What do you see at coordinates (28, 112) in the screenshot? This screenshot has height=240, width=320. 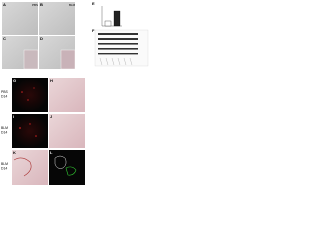 I see `red-signal` at bounding box center [28, 112].